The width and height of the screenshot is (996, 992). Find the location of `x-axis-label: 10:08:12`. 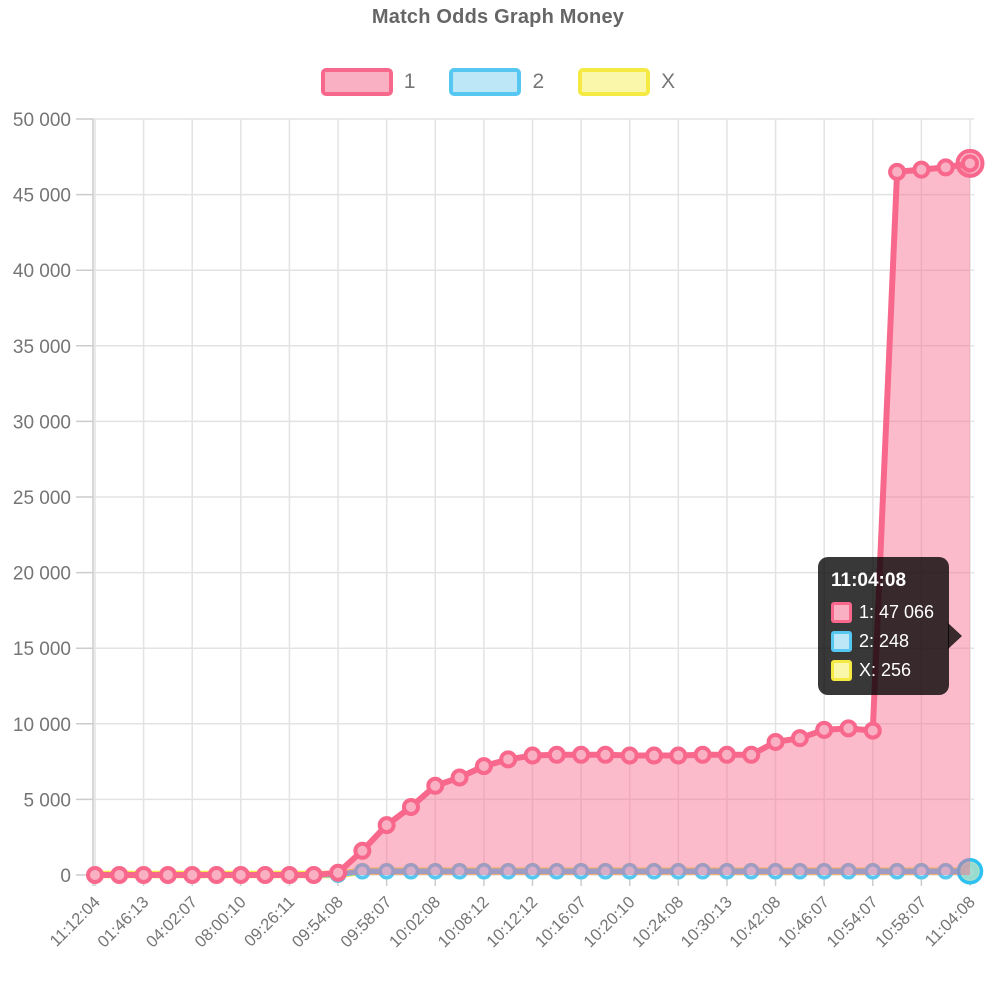

x-axis-label: 10:08:12 is located at coordinates (464, 922).